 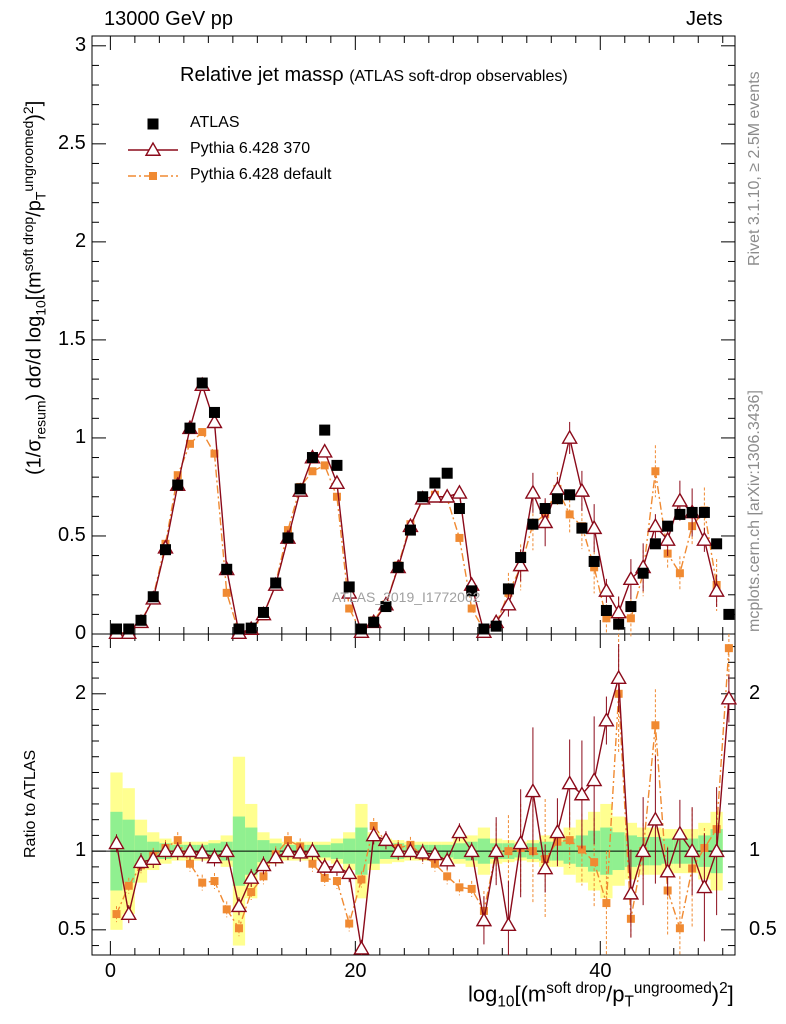 I want to click on y-tick-label: 0, so click(x=81, y=633).